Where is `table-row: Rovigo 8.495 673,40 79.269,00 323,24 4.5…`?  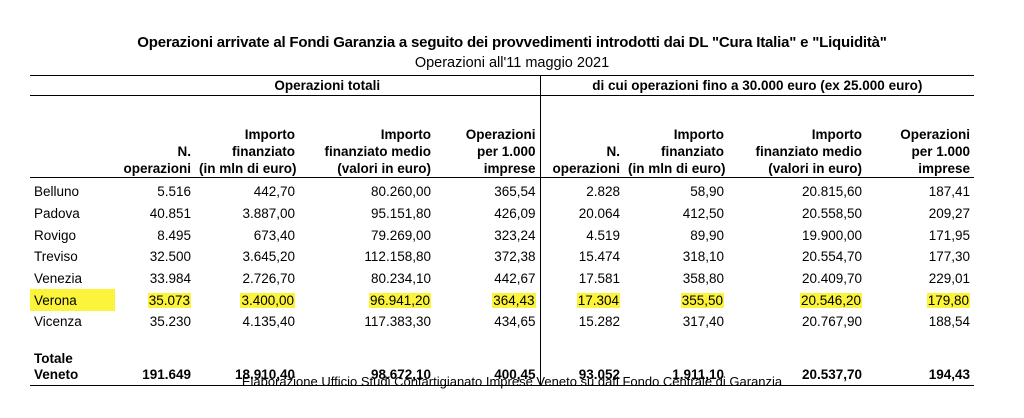 table-row: Rovigo 8.495 673,40 79.269,00 323,24 4.5… is located at coordinates (502, 235).